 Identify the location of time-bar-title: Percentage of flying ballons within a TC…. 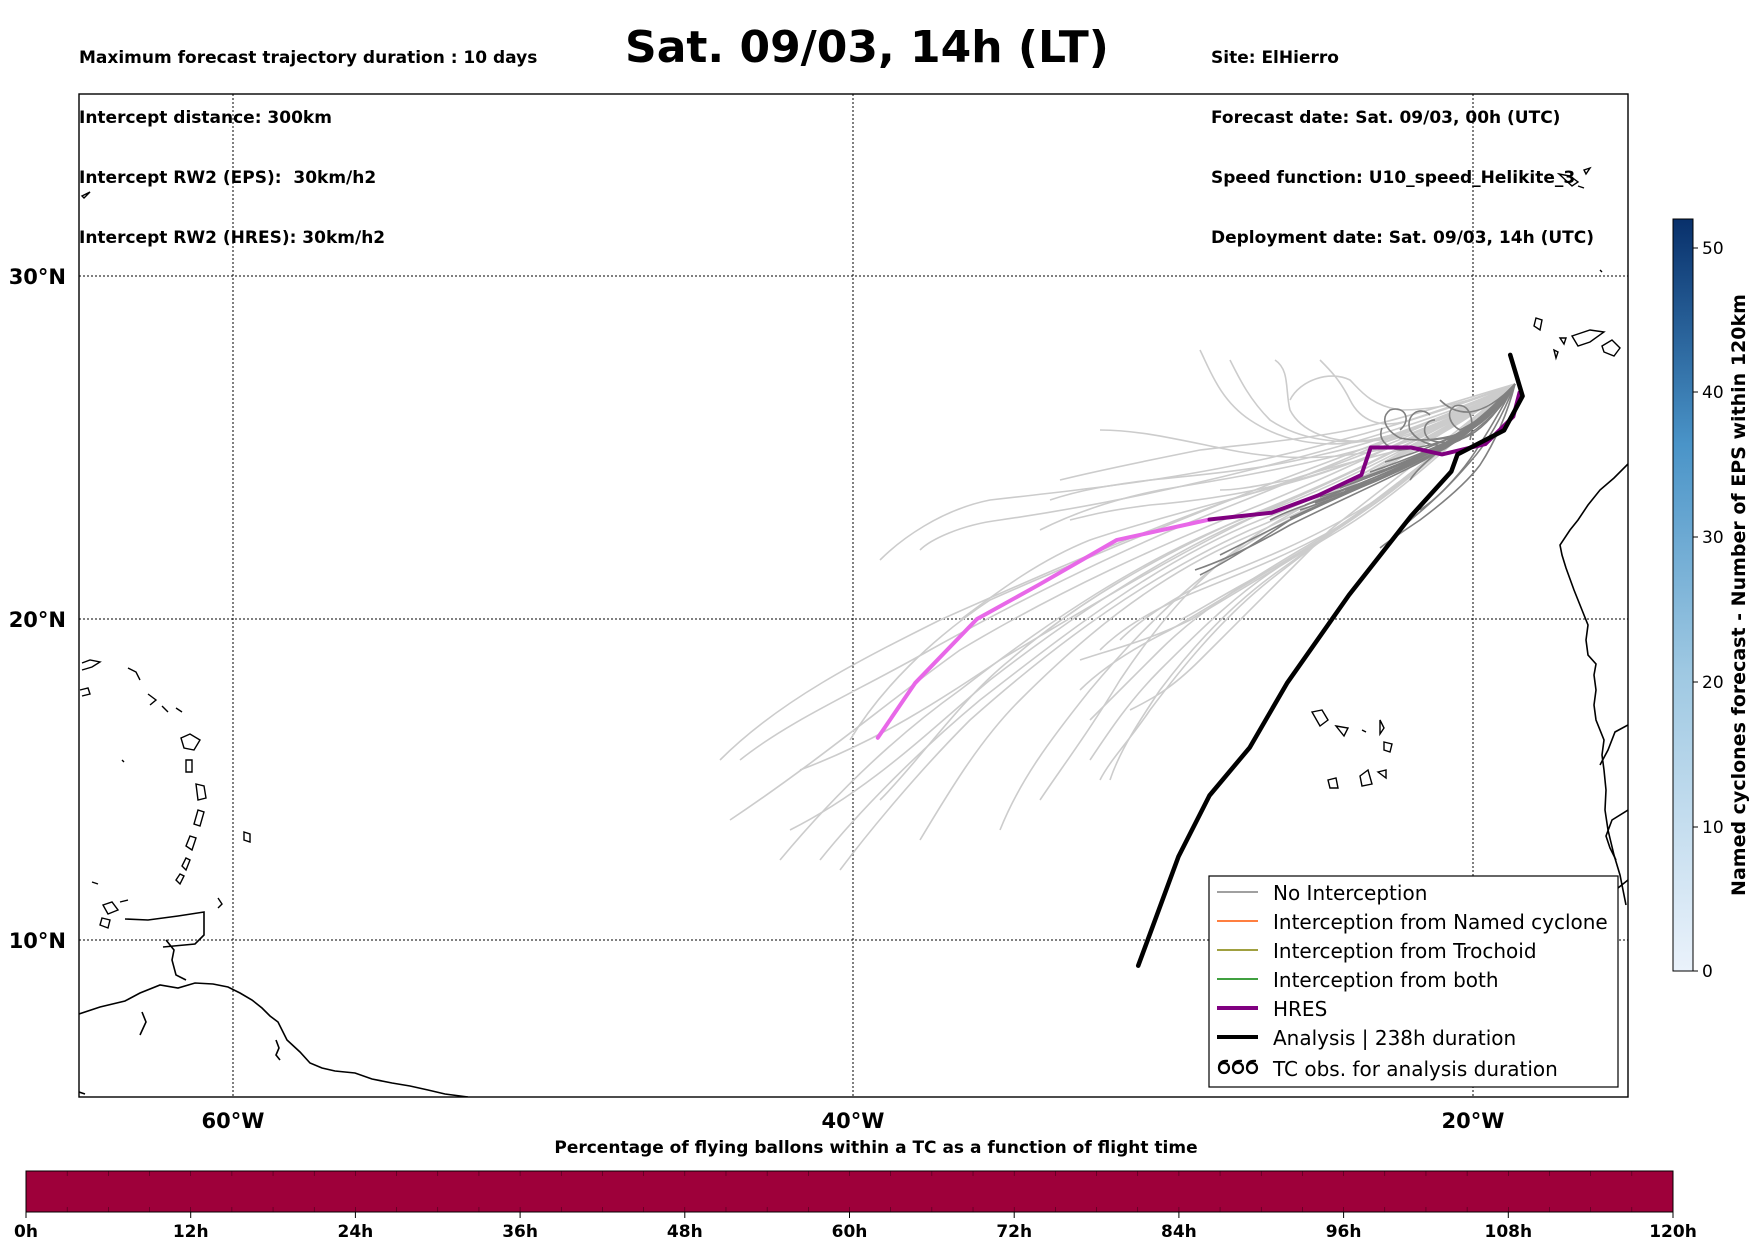
(876, 1148).